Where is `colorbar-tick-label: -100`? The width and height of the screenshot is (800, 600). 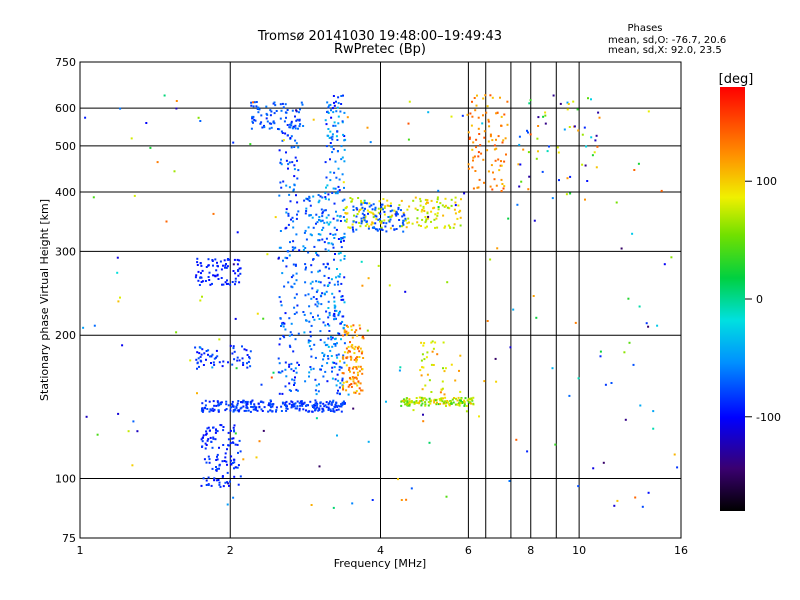 colorbar-tick-label: -100 is located at coordinates (768, 417).